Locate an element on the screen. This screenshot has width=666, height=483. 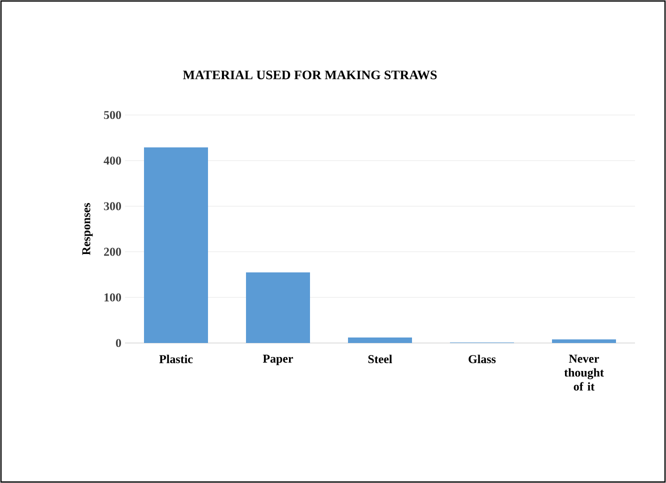
y-tick-label: 200 is located at coordinates (113, 252).